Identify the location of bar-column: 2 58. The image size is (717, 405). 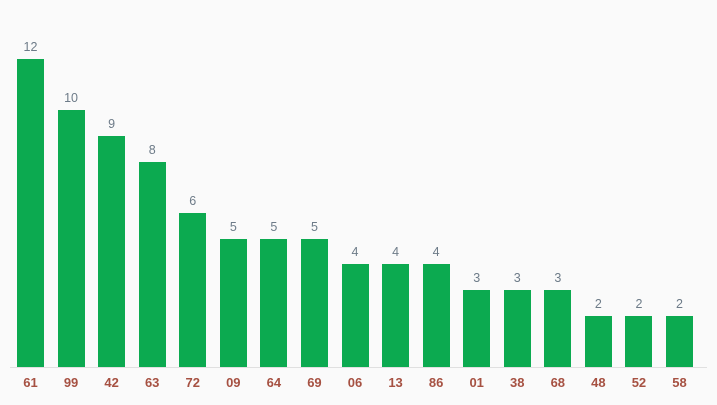
(679, 202).